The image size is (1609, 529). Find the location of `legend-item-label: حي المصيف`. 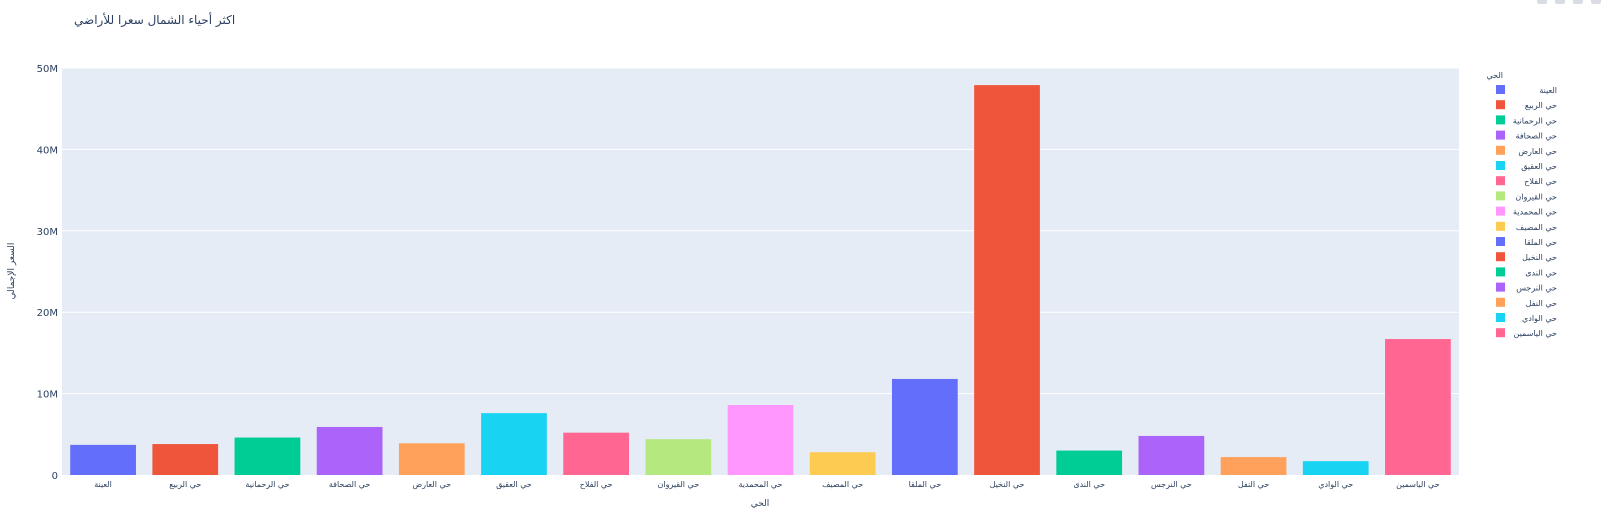

legend-item-label: حي المصيف is located at coordinates (1536, 227).